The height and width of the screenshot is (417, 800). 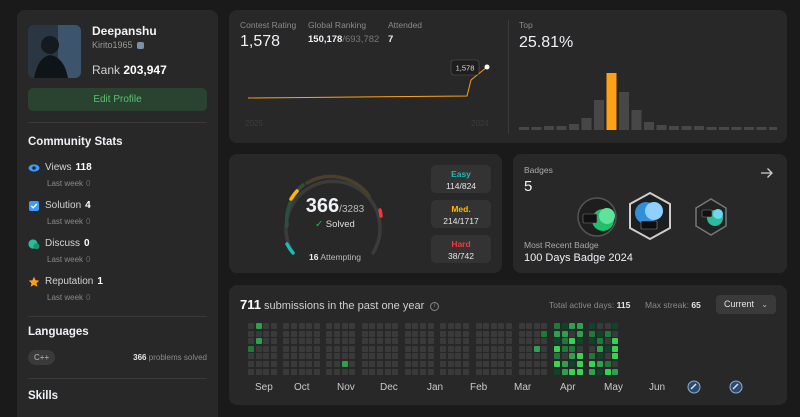 What do you see at coordinates (599, 217) in the screenshot?
I see `badge-50-days` at bounding box center [599, 217].